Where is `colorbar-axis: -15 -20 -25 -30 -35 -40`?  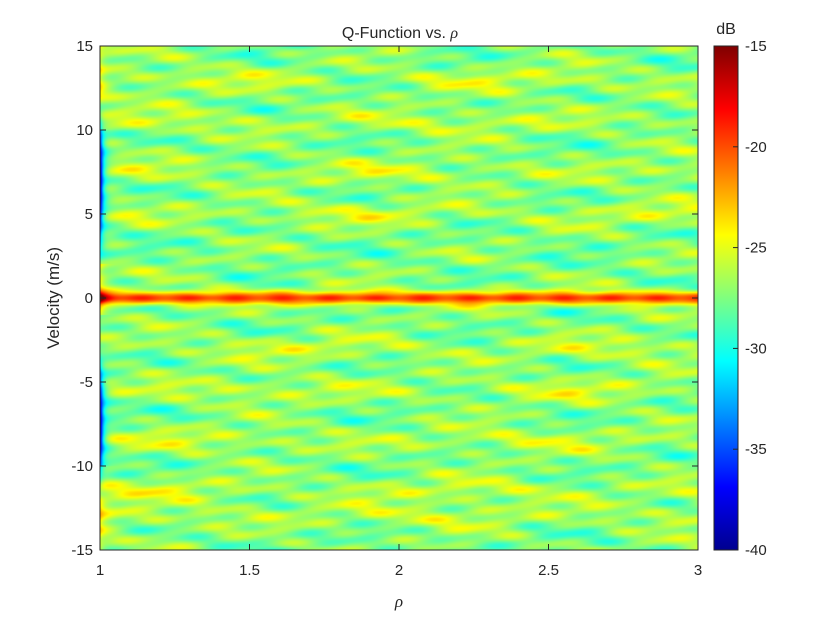 colorbar-axis: -15 -20 -25 -30 -35 -40 is located at coordinates (750, 298).